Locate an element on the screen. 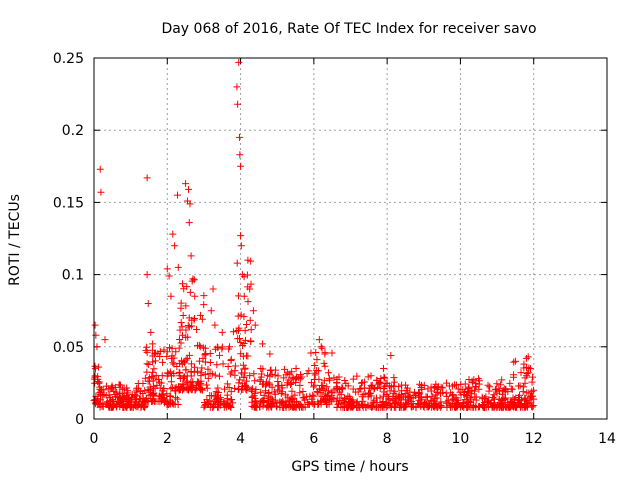 The image size is (640, 480). x-tick-label: 6 is located at coordinates (313, 439).